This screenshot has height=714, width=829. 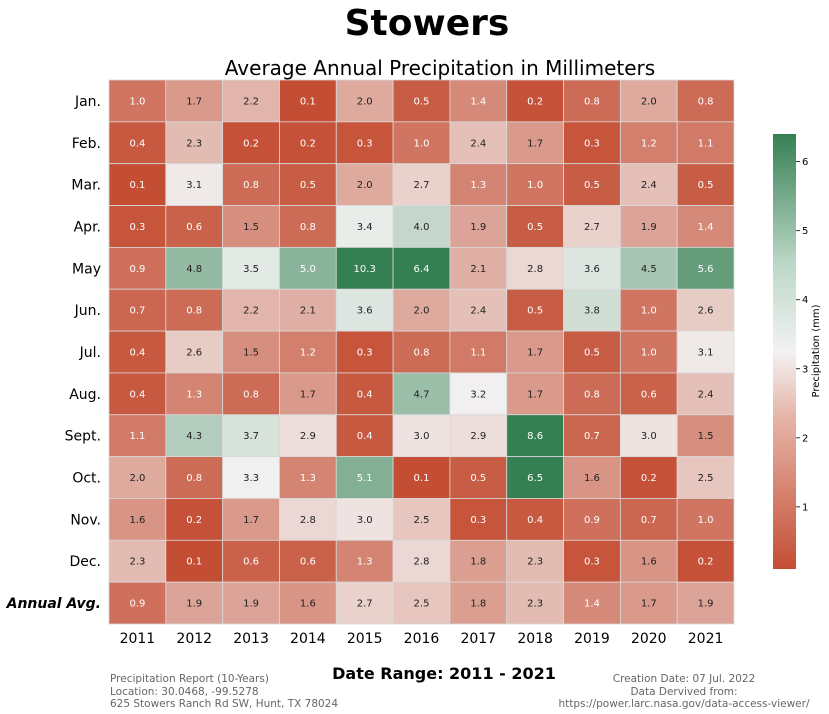 What do you see at coordinates (535, 101) in the screenshot?
I see `cell-value-label: 0.2` at bounding box center [535, 101].